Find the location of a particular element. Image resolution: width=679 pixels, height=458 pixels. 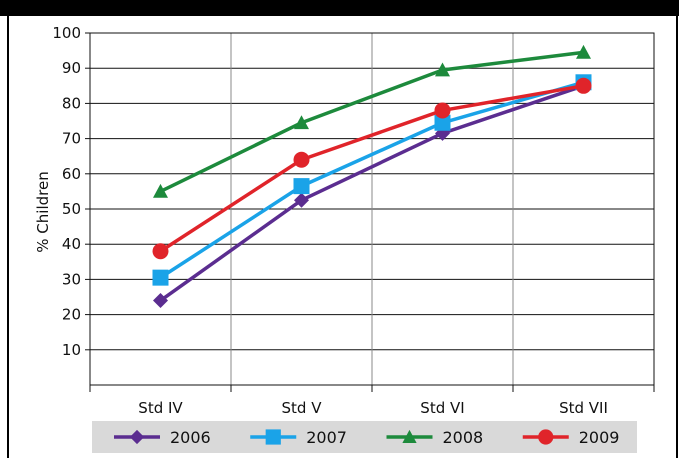

y-tick-label: 30 is located at coordinates (71, 279).